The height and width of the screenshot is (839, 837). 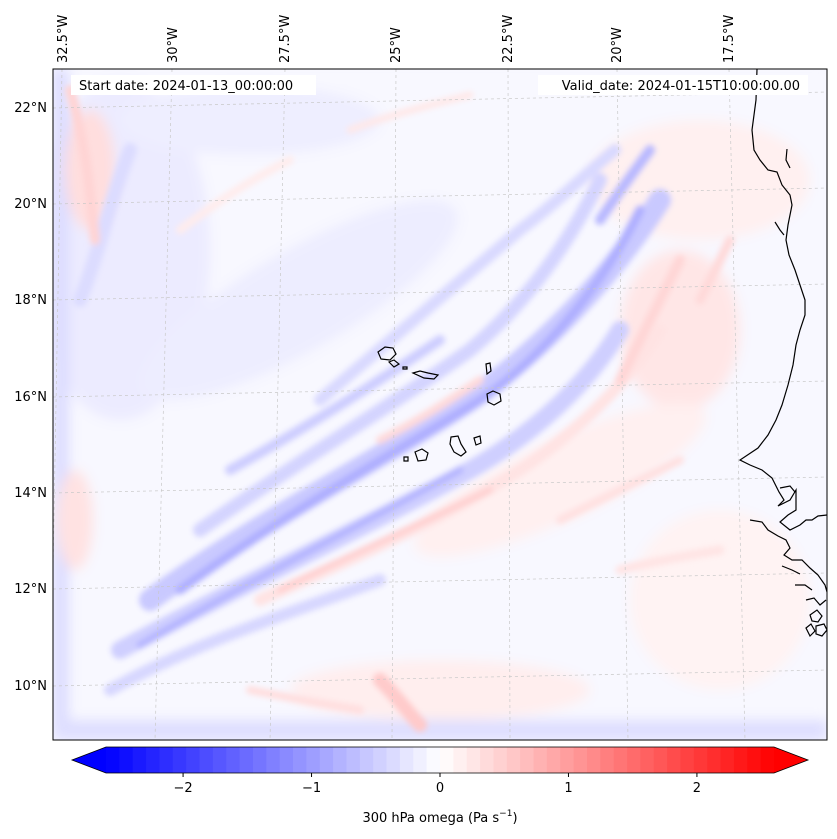 I want to click on colorbar-outline, so click(x=440, y=760).